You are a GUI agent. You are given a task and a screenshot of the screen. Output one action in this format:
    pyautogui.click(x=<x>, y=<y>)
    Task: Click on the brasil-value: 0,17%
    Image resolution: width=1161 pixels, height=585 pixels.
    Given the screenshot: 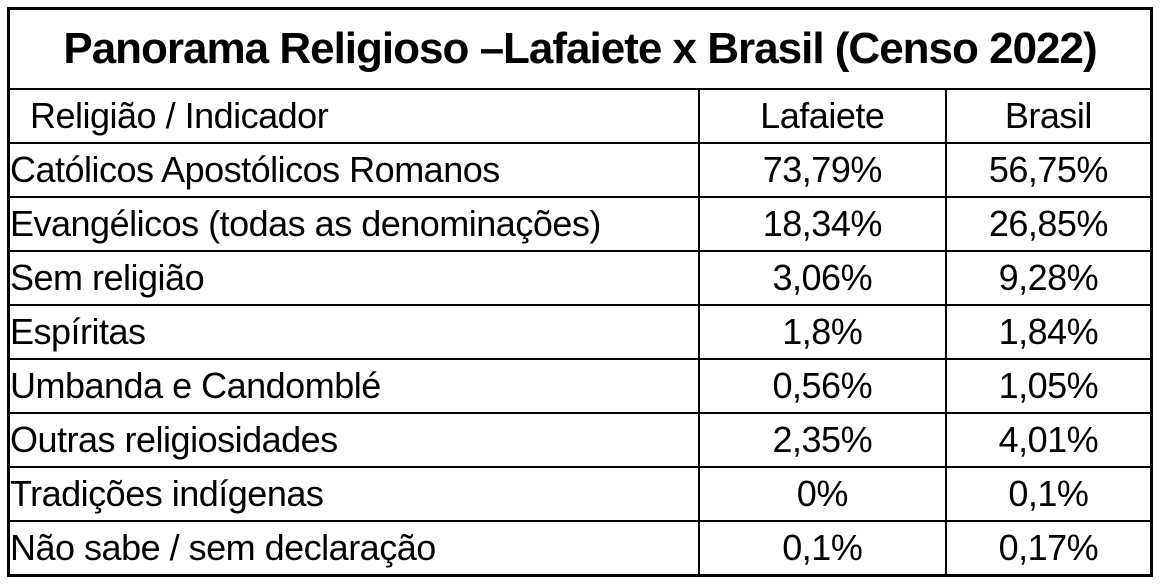 What is the action you would take?
    pyautogui.click(x=1048, y=548)
    